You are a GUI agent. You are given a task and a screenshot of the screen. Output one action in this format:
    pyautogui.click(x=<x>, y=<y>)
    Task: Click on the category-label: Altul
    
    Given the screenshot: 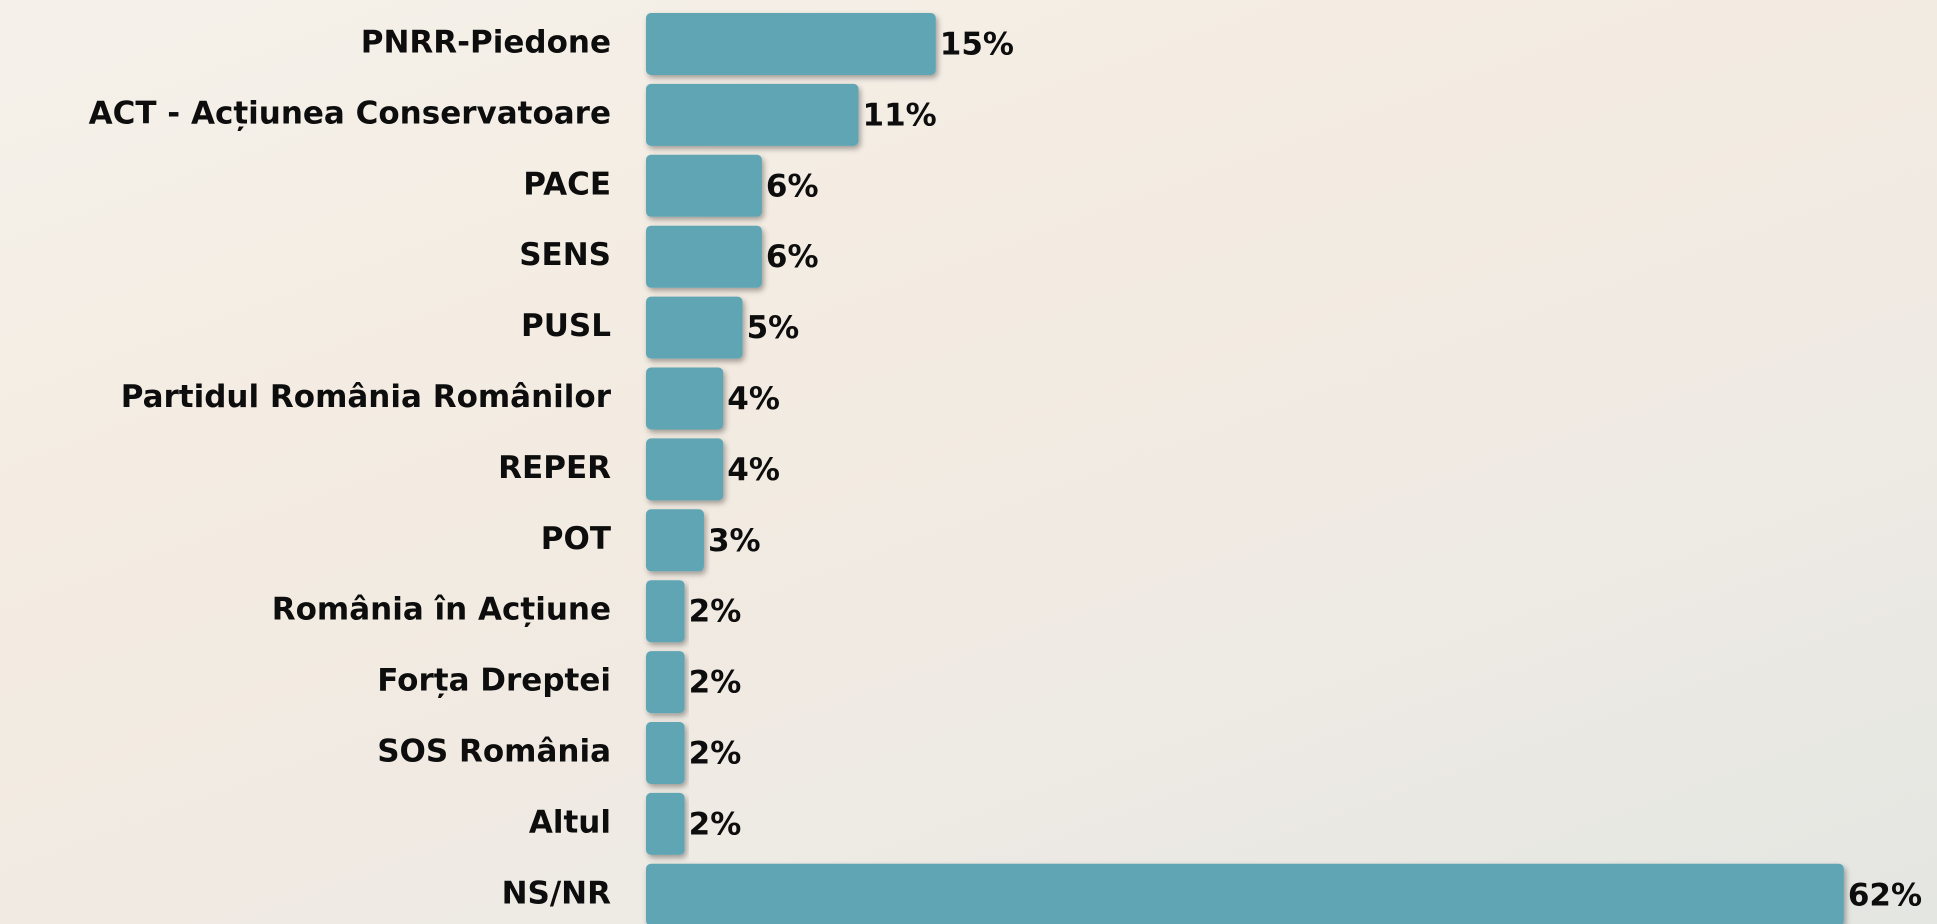 What is the action you would take?
    pyautogui.click(x=570, y=822)
    